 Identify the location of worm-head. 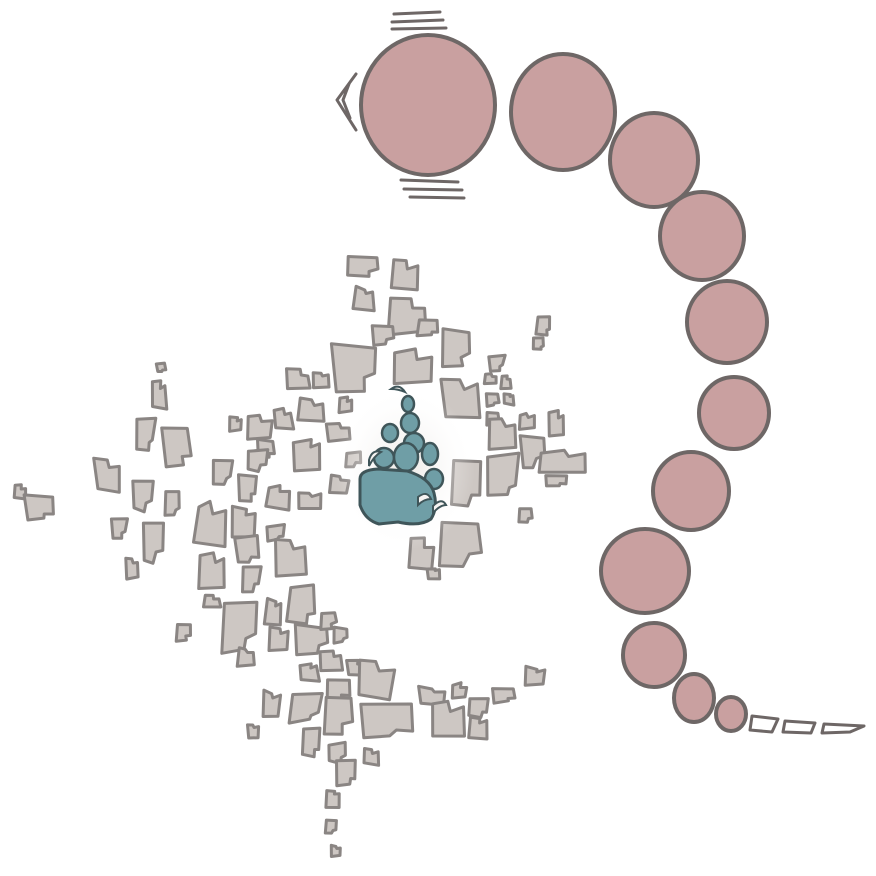
(428, 105).